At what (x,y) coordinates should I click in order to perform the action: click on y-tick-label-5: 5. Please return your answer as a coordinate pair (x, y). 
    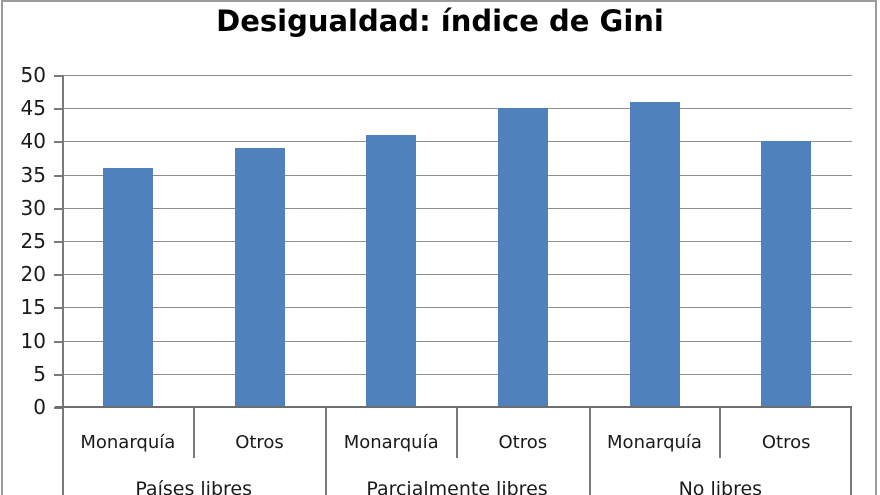
    Looking at the image, I should click on (39, 374).